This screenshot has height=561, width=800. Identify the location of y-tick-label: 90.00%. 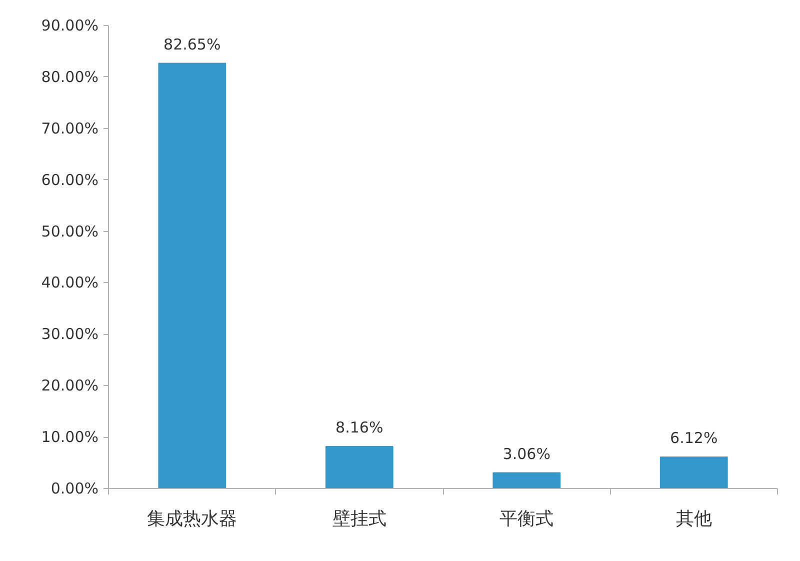
(70, 25).